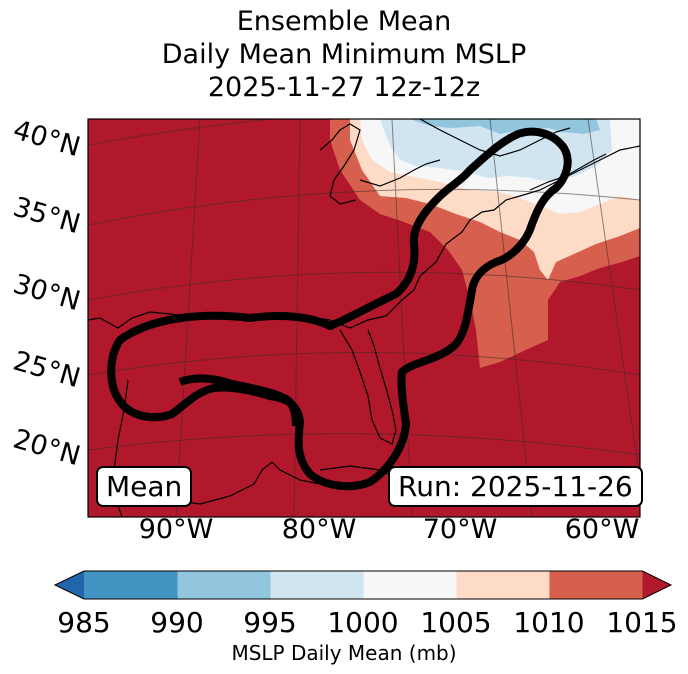 This screenshot has height=674, width=688. What do you see at coordinates (177, 622) in the screenshot?
I see `colorbar-tick-990: 990` at bounding box center [177, 622].